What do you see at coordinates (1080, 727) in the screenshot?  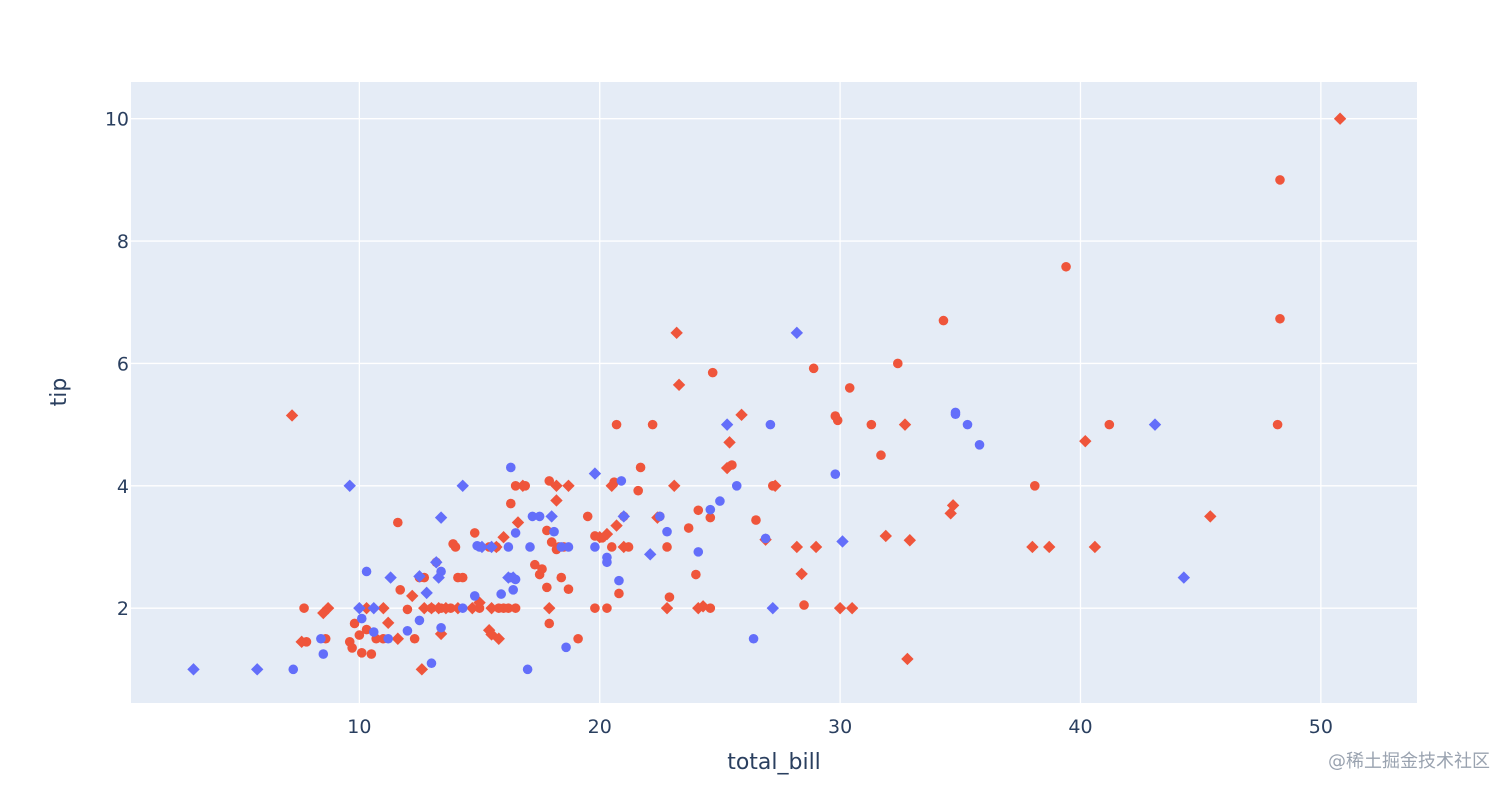 I see `x-tick-label: 40` at bounding box center [1080, 727].